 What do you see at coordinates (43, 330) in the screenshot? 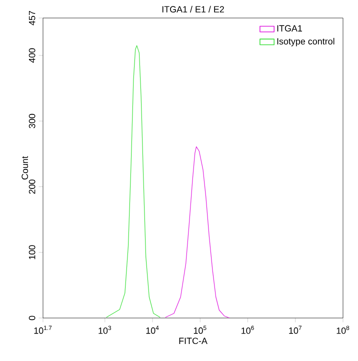
I see `x-tick-label: 10$^{1.7}$` at bounding box center [43, 330].